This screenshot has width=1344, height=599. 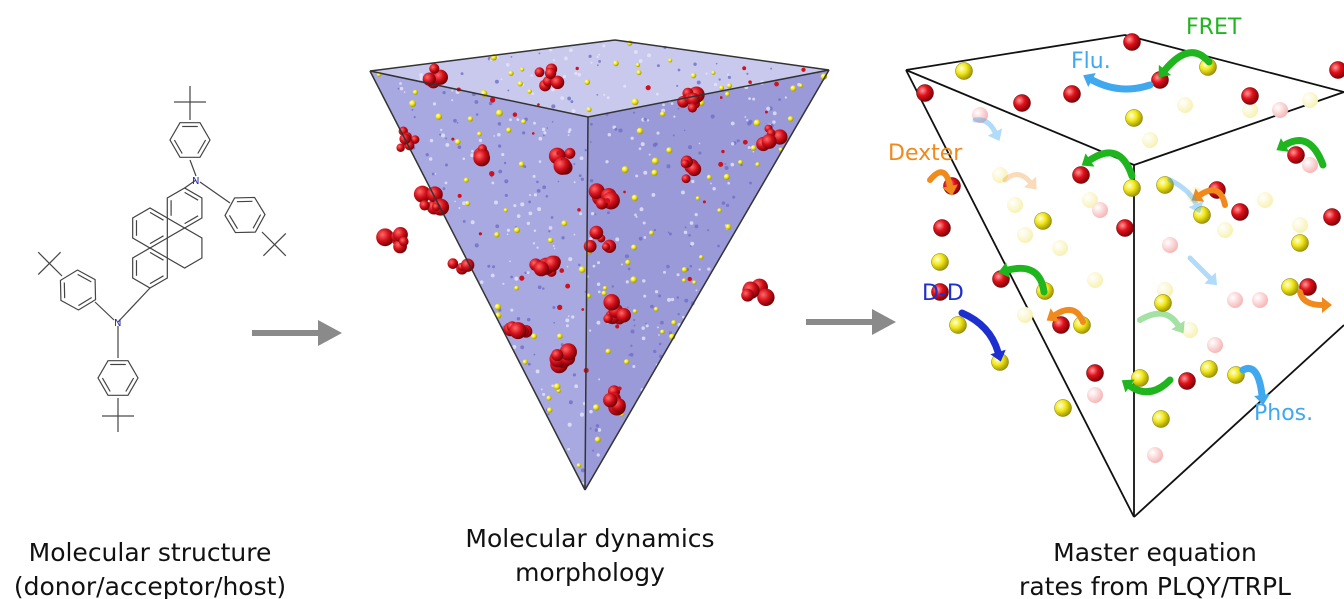 I want to click on arrow-head, so click(x=1262, y=399).